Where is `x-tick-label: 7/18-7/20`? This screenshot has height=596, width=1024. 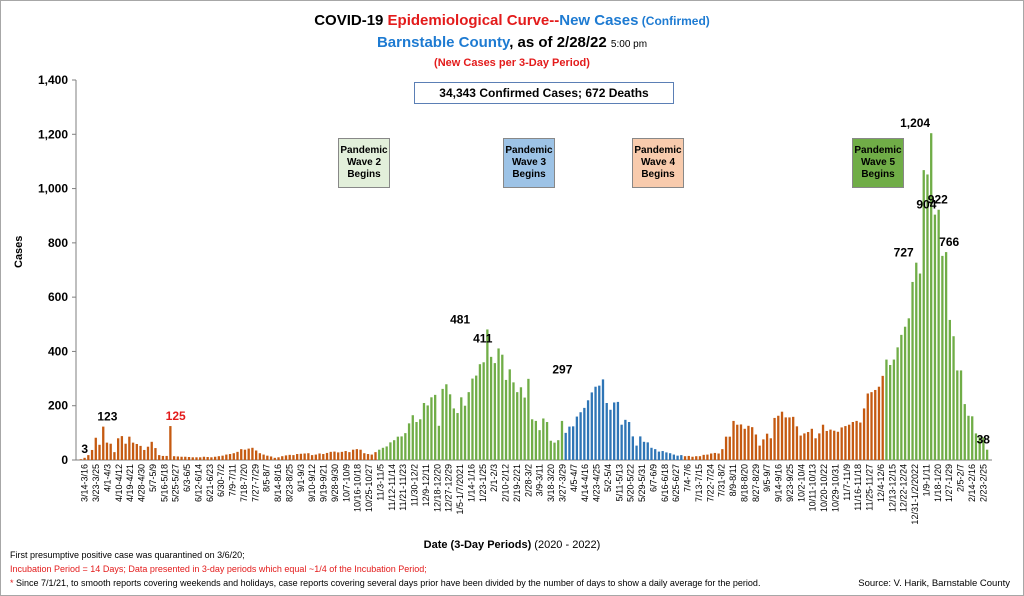 x-tick-label: 7/18-7/20 is located at coordinates (244, 483).